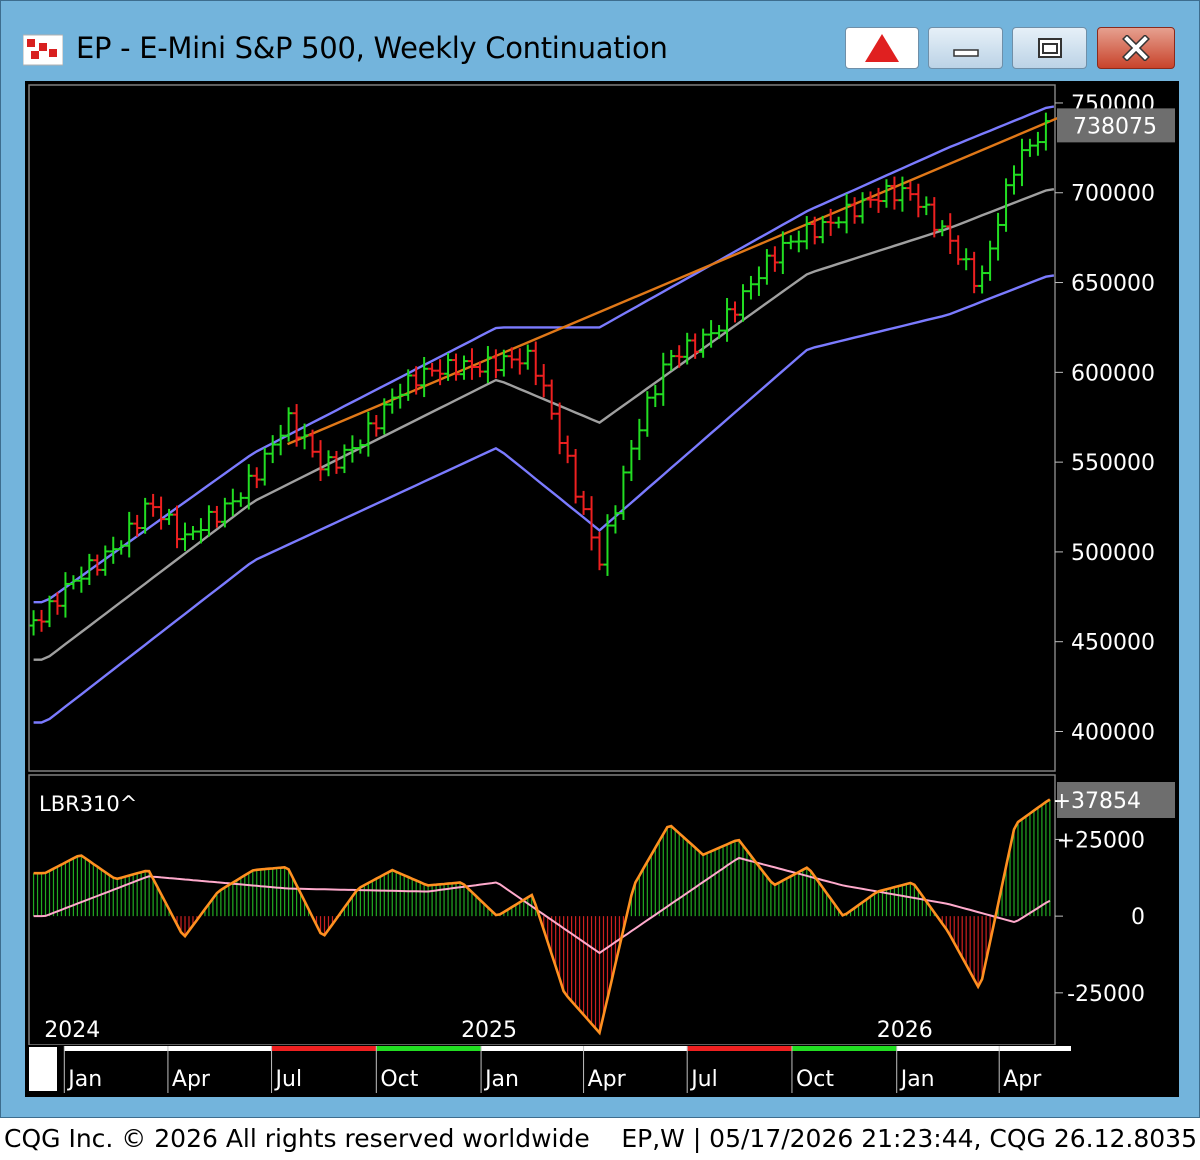 The image size is (1200, 1160). Describe the element at coordinates (72, 1030) in the screenshot. I see `year-label: 2024` at that location.